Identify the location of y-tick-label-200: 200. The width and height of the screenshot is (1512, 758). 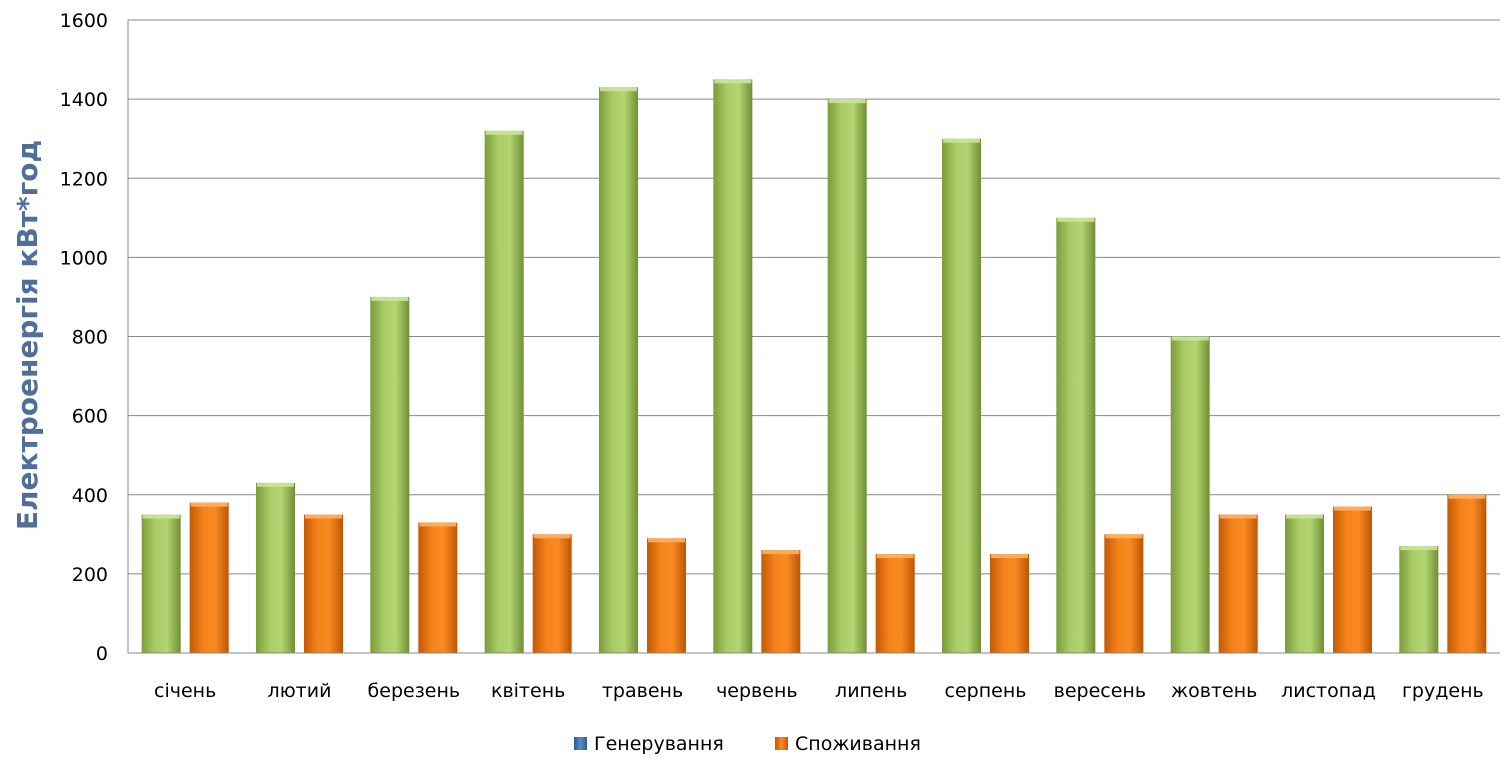
(90, 575).